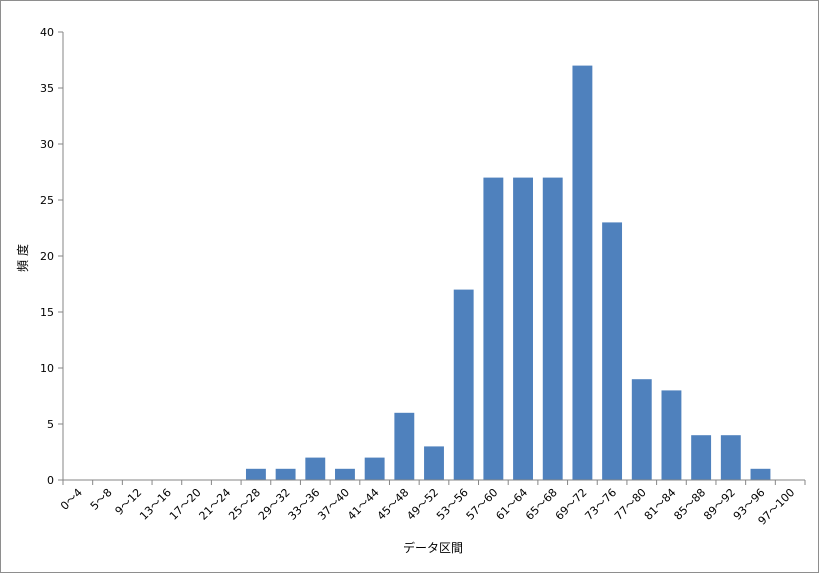  What do you see at coordinates (719, 504) in the screenshot?
I see `x-tick-label: 89～92` at bounding box center [719, 504].